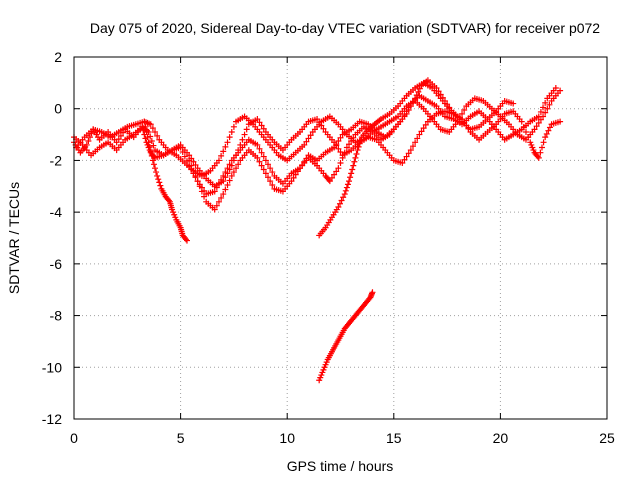 The width and height of the screenshot is (640, 480). Describe the element at coordinates (394, 438) in the screenshot. I see `x-tick-label: 15` at that location.